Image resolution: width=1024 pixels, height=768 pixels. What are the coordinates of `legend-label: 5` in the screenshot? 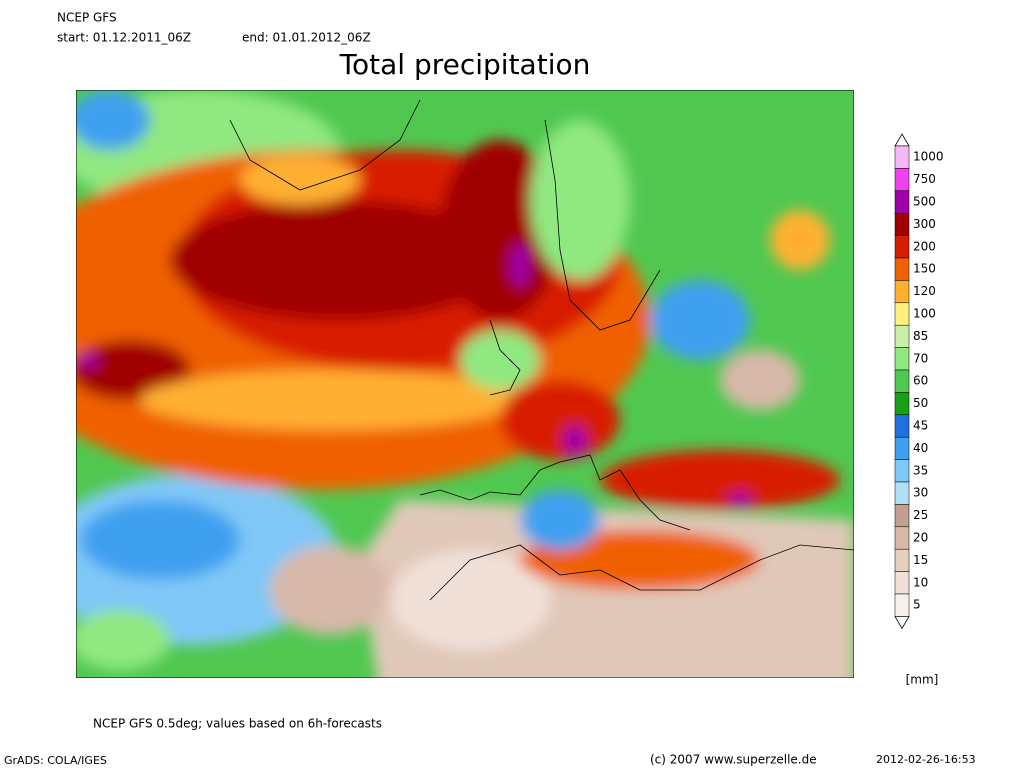 It's located at (917, 605).